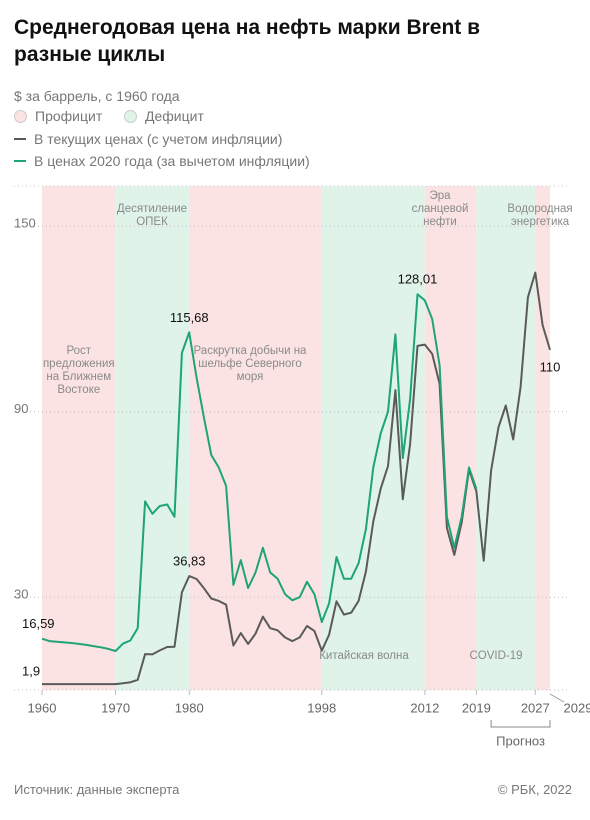 The width and height of the screenshot is (590, 820). Describe the element at coordinates (38, 623) in the screenshot. I see `value-label: 16,59` at that location.